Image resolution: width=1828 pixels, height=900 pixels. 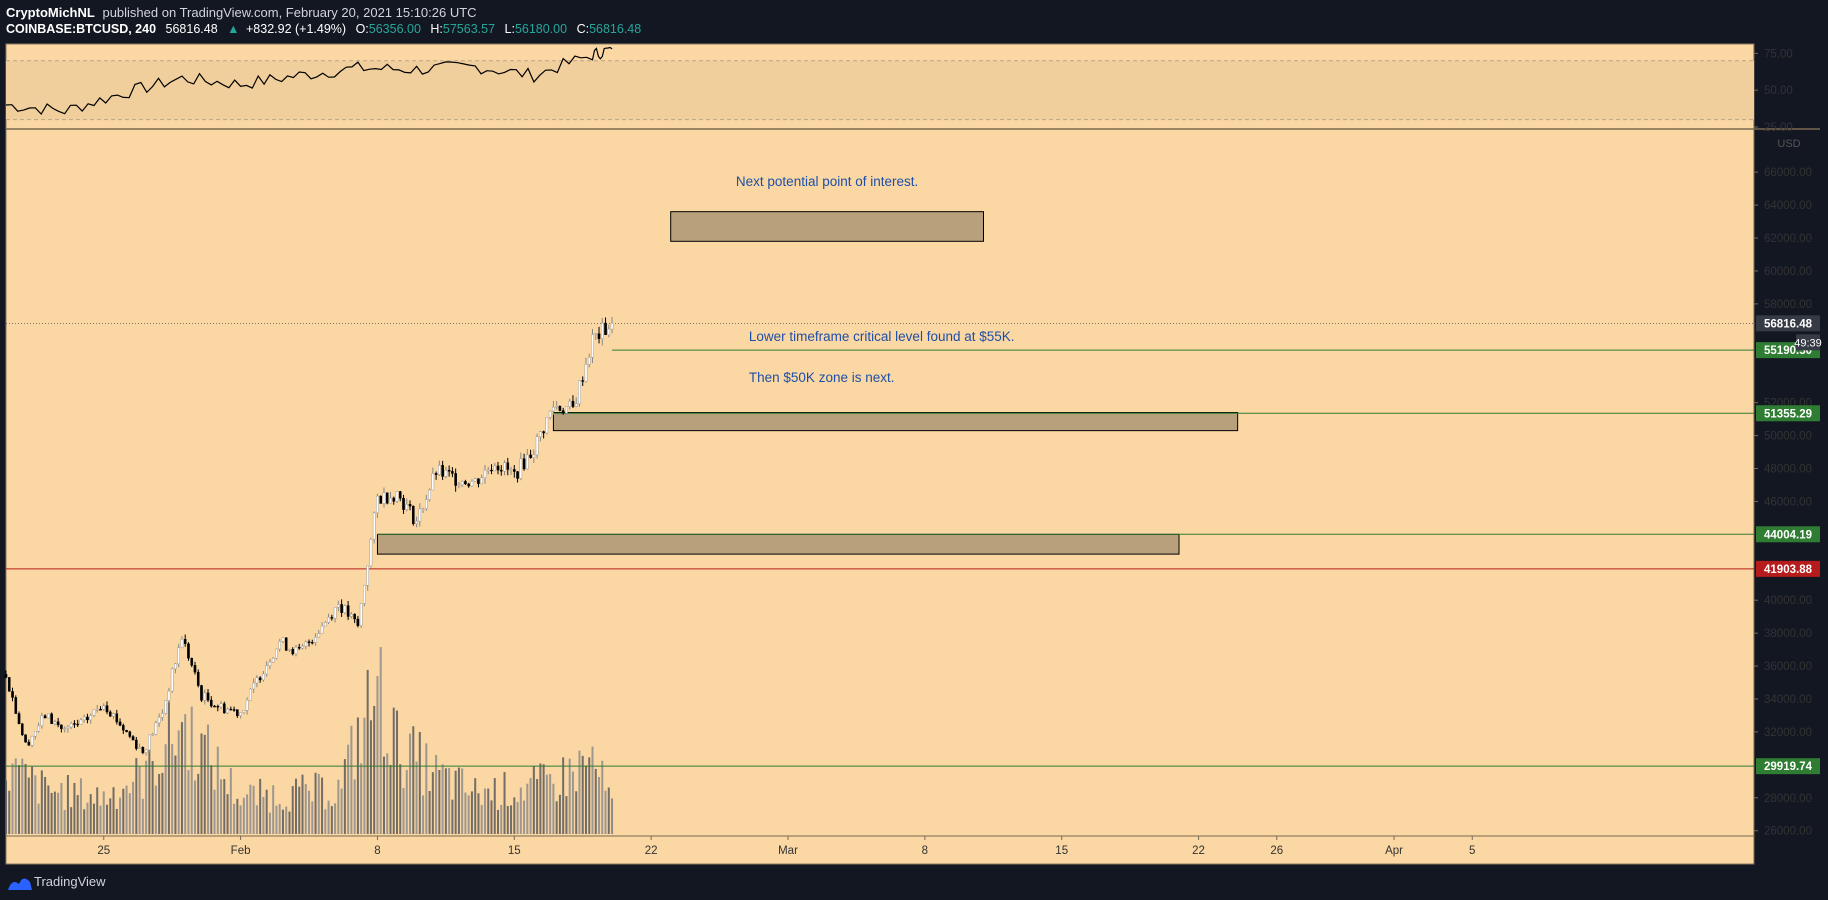 What do you see at coordinates (827, 226) in the screenshot?
I see `zone-62k` at bounding box center [827, 226].